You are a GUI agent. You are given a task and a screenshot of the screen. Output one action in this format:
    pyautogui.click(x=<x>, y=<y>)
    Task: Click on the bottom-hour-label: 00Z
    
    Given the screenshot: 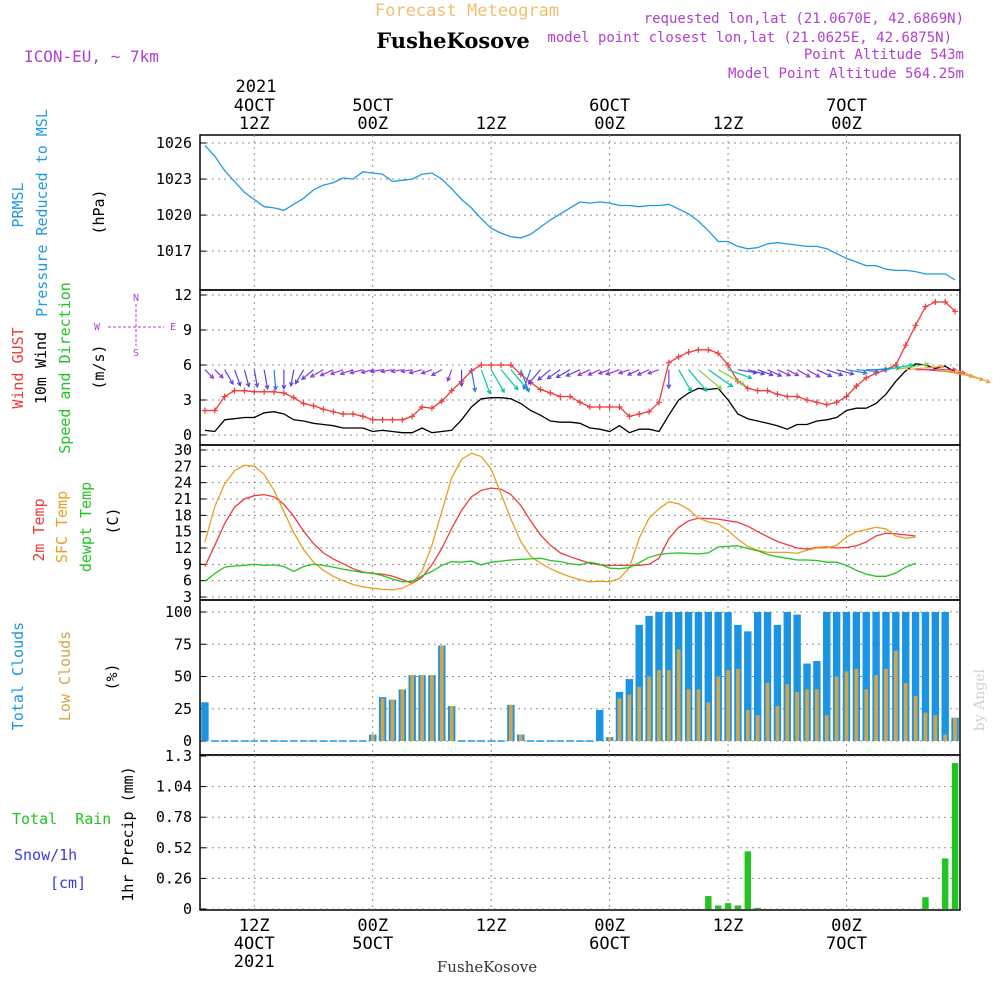 What is the action you would take?
    pyautogui.click(x=372, y=926)
    